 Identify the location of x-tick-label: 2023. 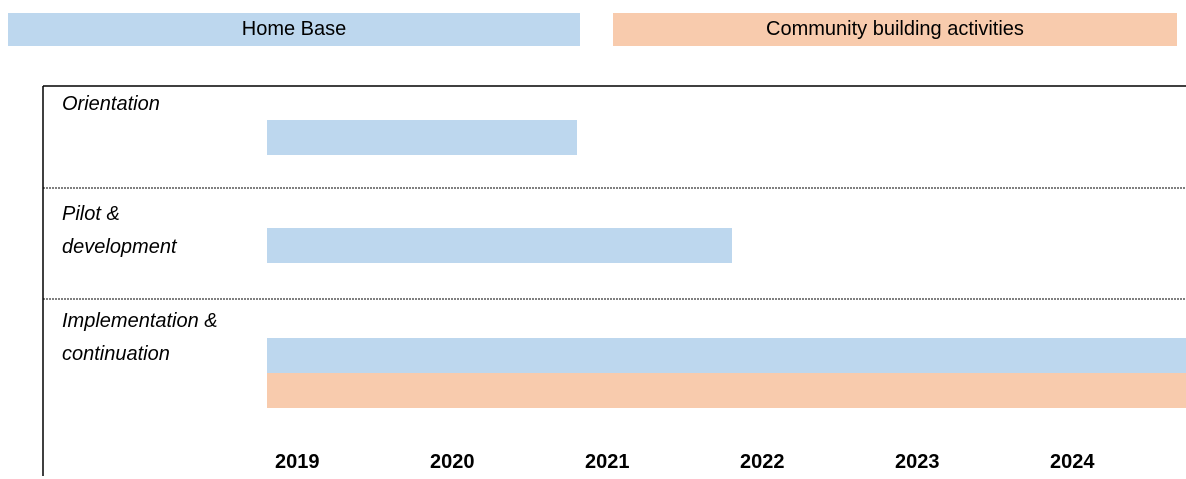
(917, 462).